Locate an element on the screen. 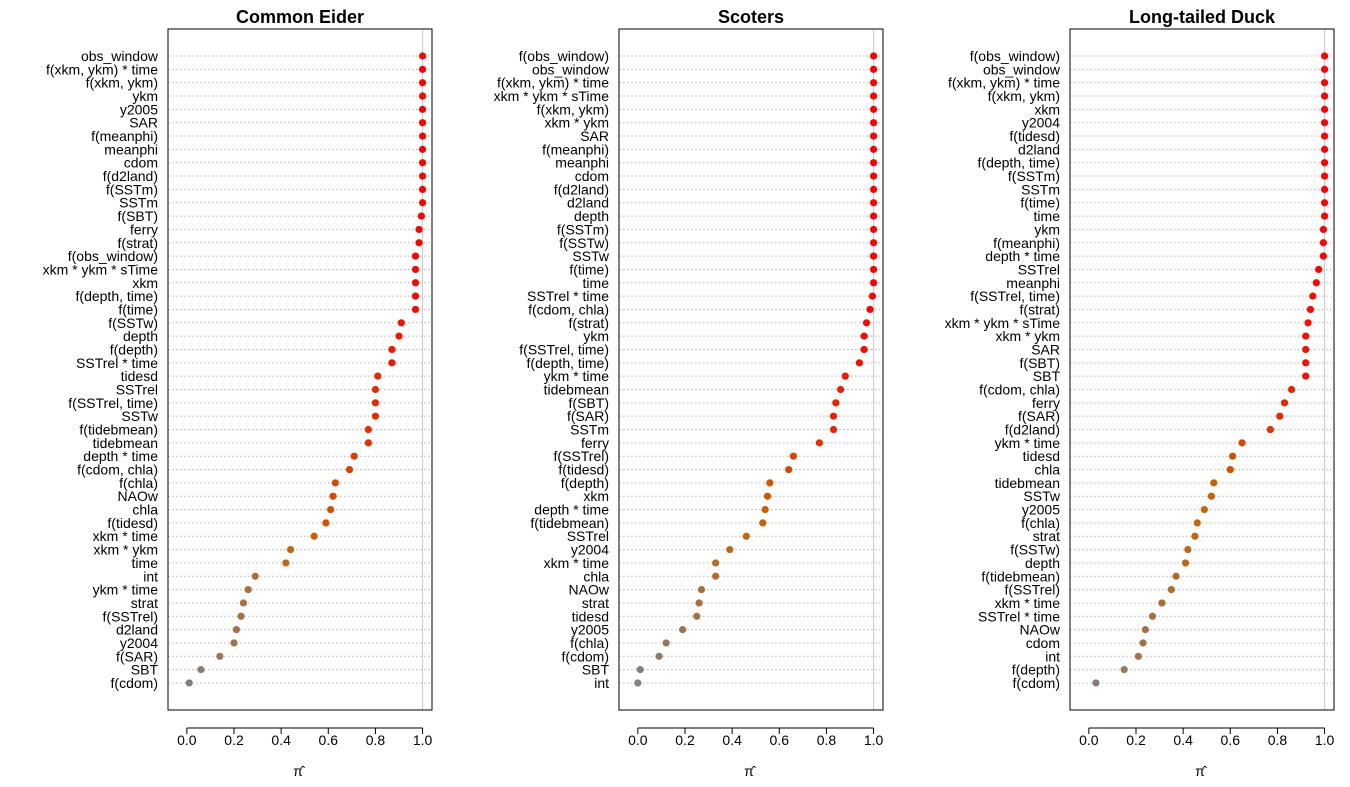  x-tick-label: 0.4 is located at coordinates (1183, 740).